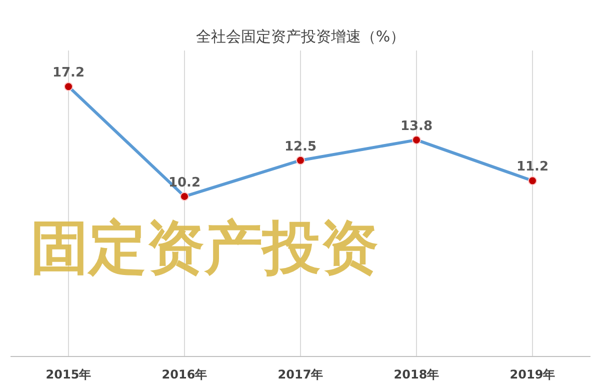 The width and height of the screenshot is (600, 384). Describe the element at coordinates (301, 375) in the screenshot. I see `x-tick-label: 2017年` at that location.